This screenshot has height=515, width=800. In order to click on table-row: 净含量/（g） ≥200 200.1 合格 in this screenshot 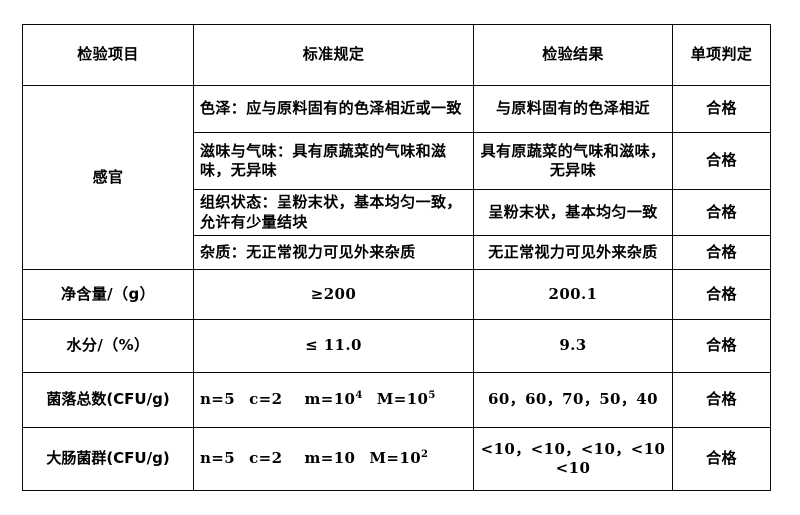, I will do `click(396, 294)`.